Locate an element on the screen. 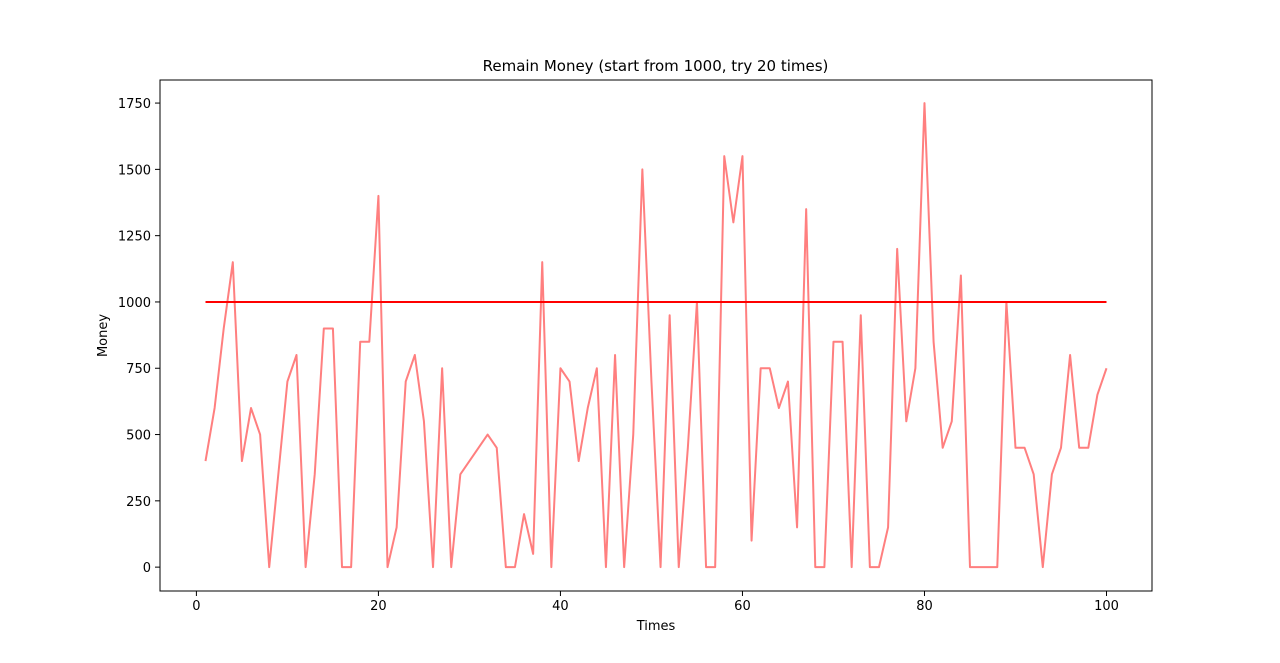 This screenshot has height=663, width=1280. y-tick-label: 1750 is located at coordinates (134, 104).